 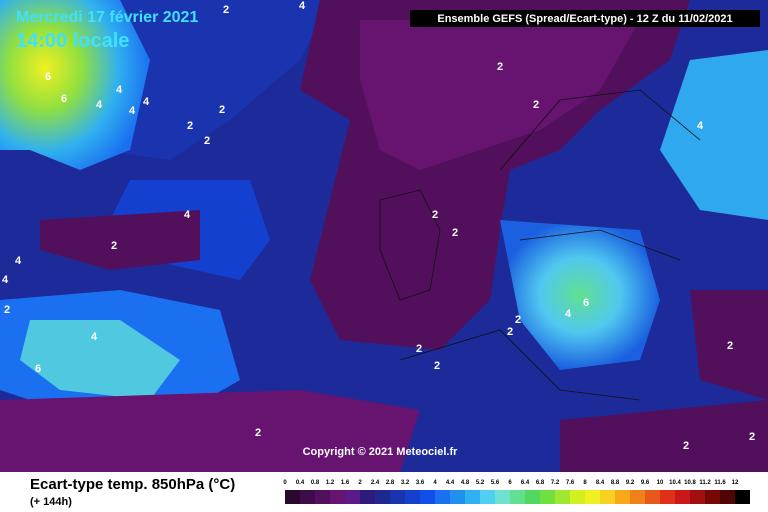 I want to click on scale-label: 2, so click(x=360, y=483).